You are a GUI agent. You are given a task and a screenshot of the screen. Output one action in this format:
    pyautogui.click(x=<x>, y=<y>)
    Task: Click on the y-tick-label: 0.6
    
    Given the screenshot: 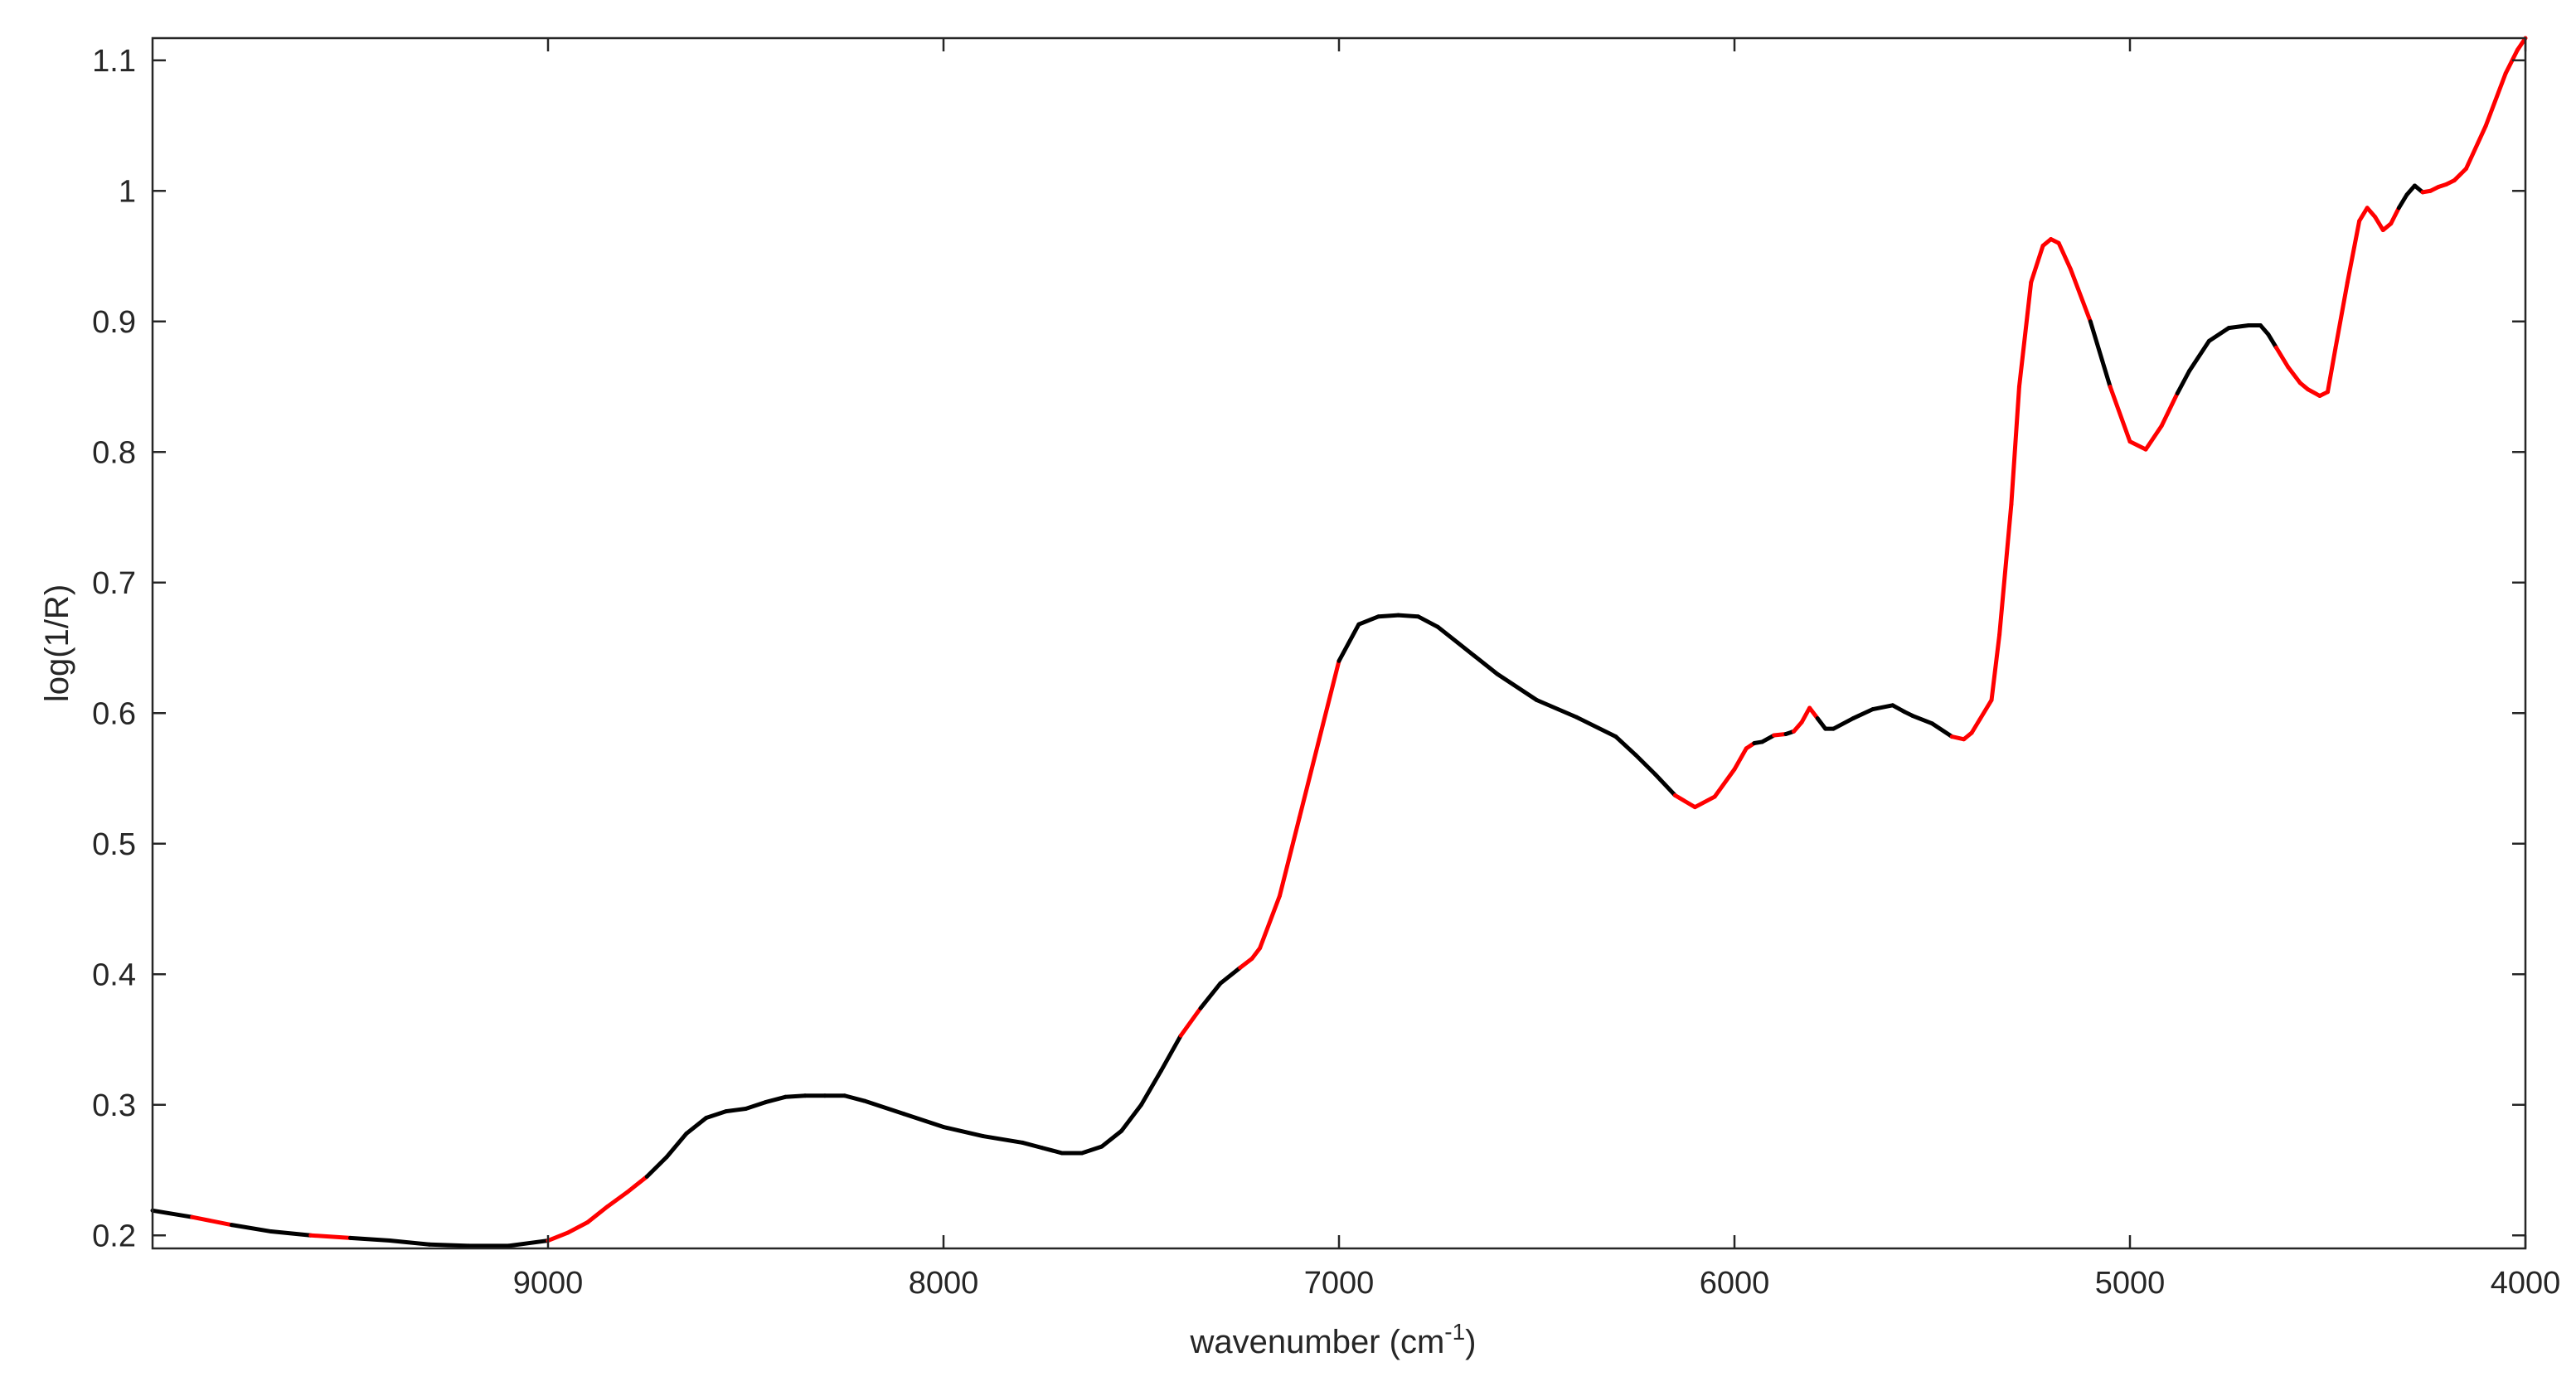 What is the action you would take?
    pyautogui.click(x=114, y=713)
    